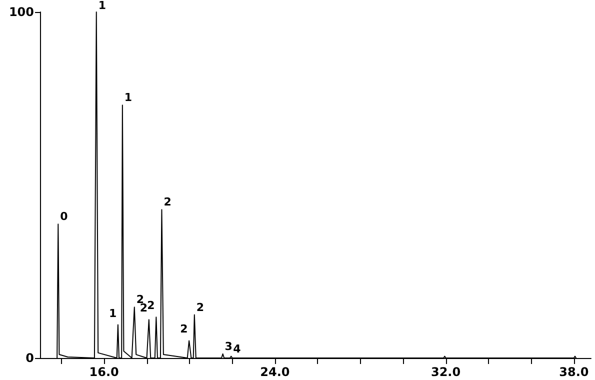 The image size is (595, 380). What do you see at coordinates (21, 12) in the screenshot?
I see `y-tick-label: 100` at bounding box center [21, 12].